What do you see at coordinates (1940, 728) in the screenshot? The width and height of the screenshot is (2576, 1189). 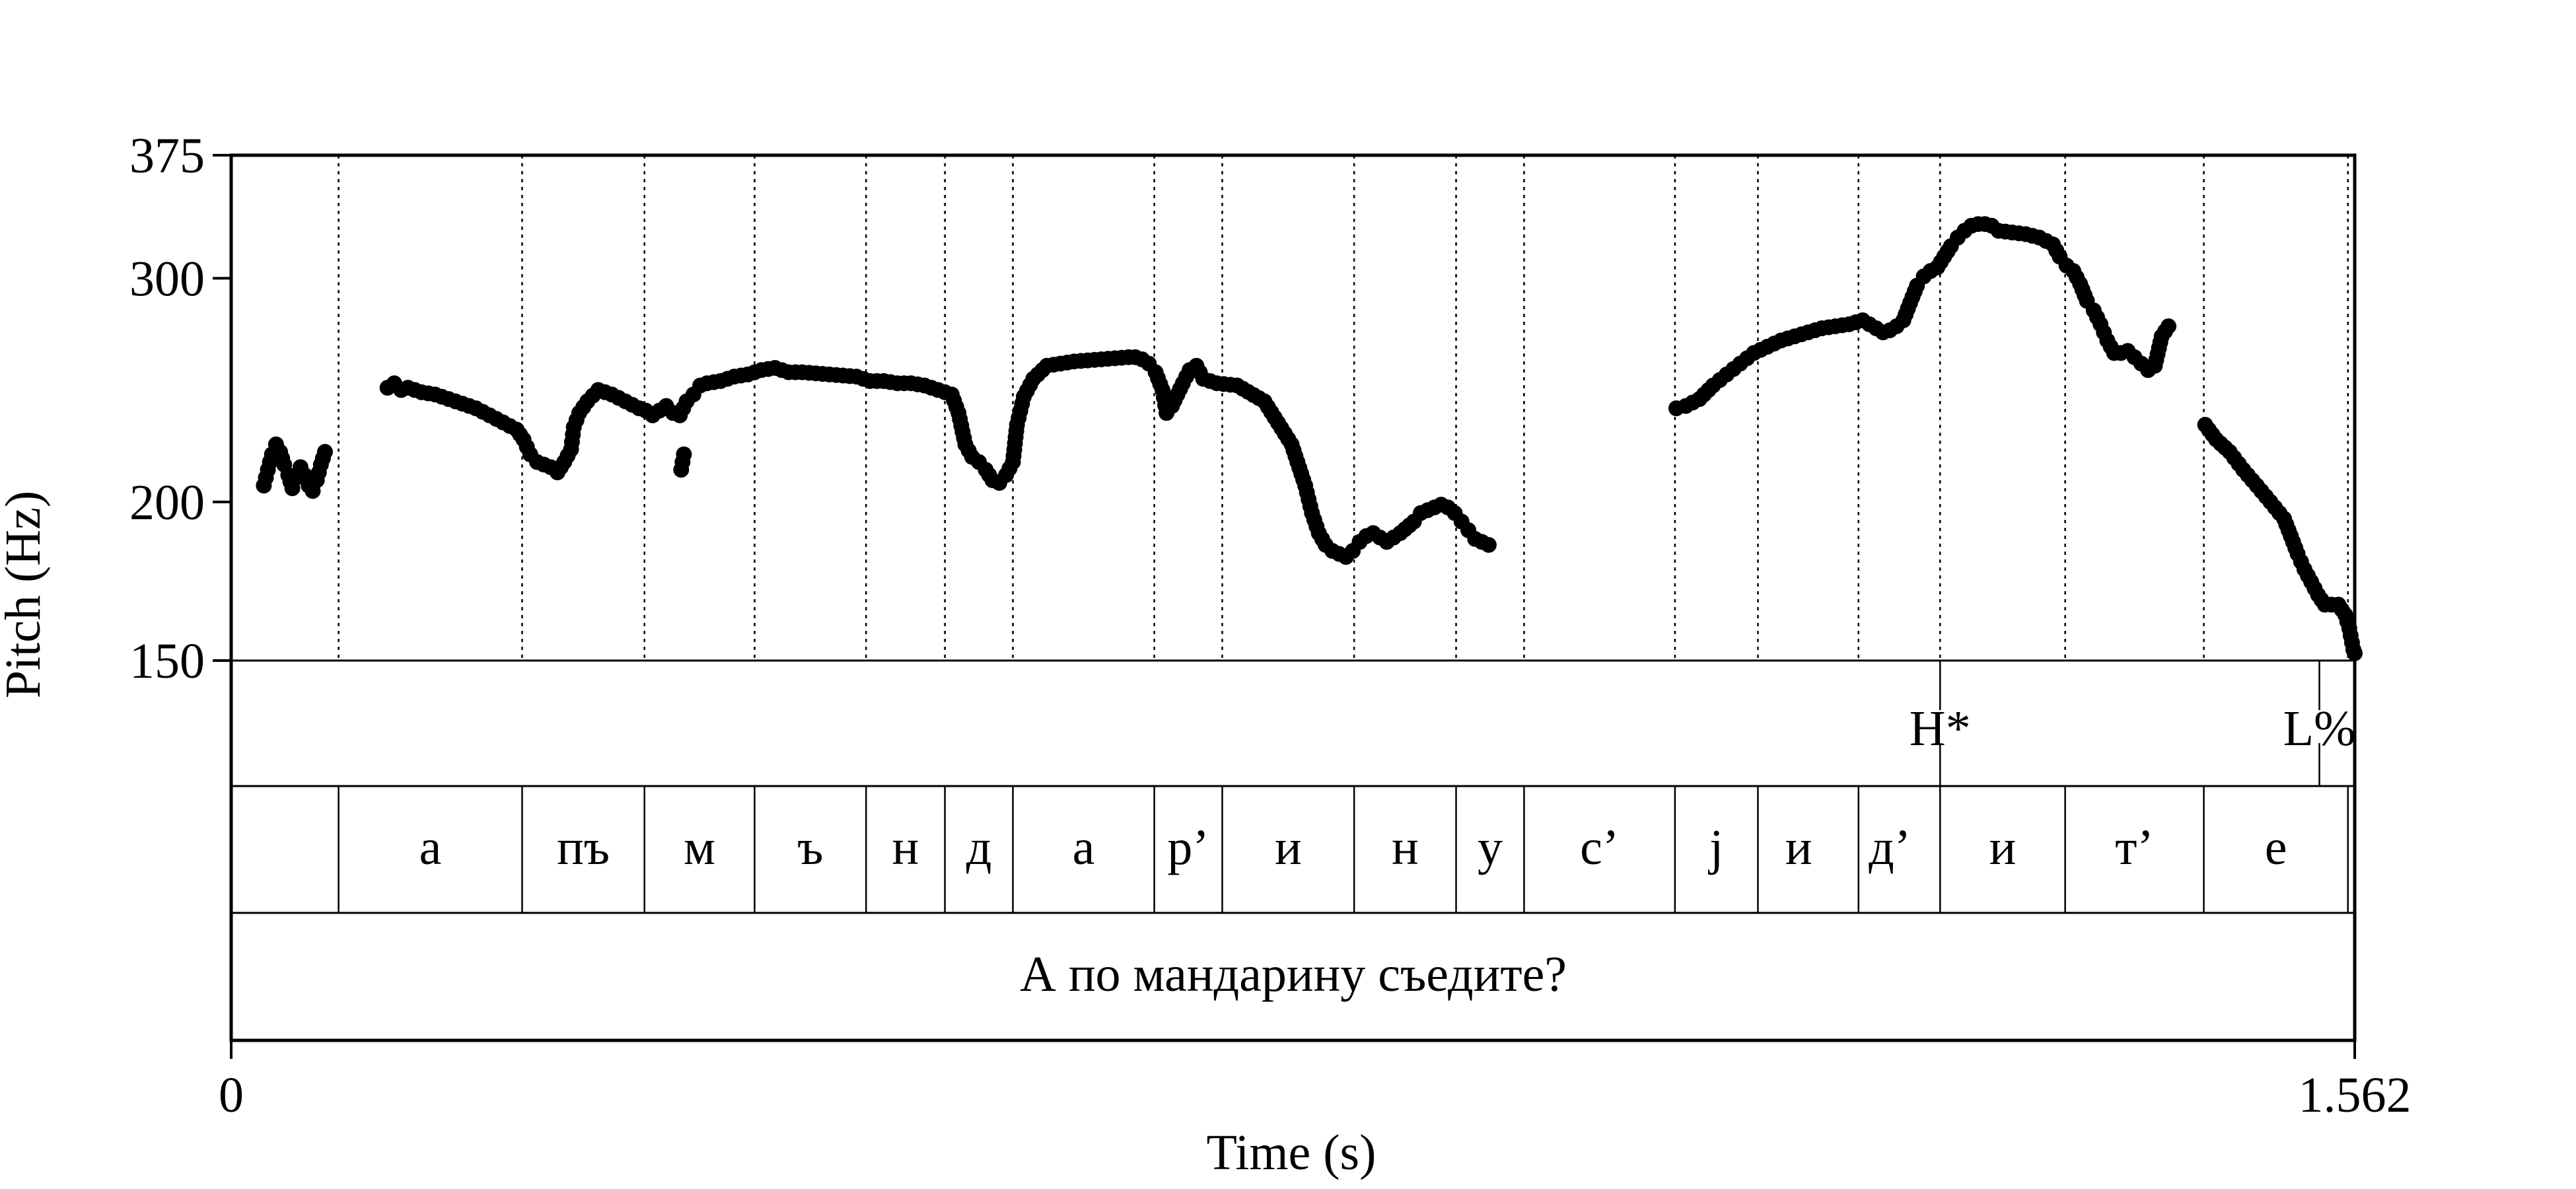 I see `tone-label: H*` at bounding box center [1940, 728].